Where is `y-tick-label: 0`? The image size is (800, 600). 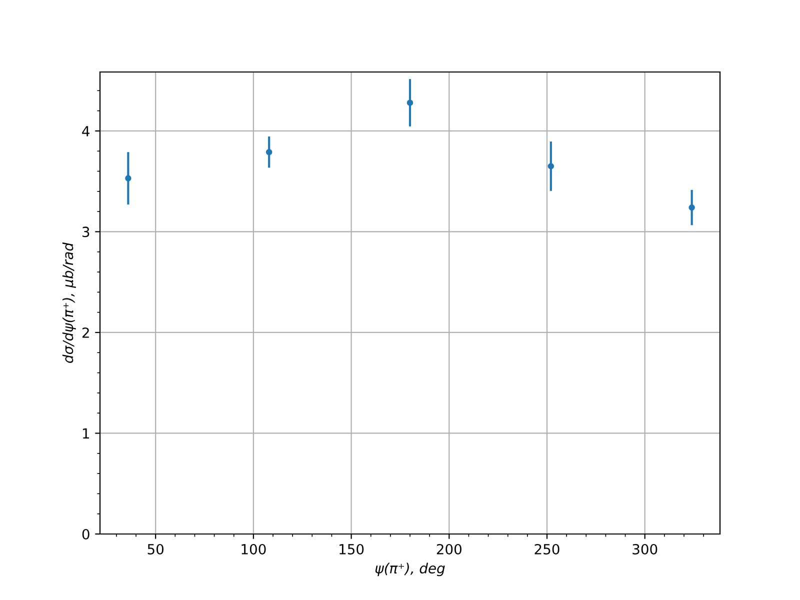
y-tick-label: 0 is located at coordinates (86, 534).